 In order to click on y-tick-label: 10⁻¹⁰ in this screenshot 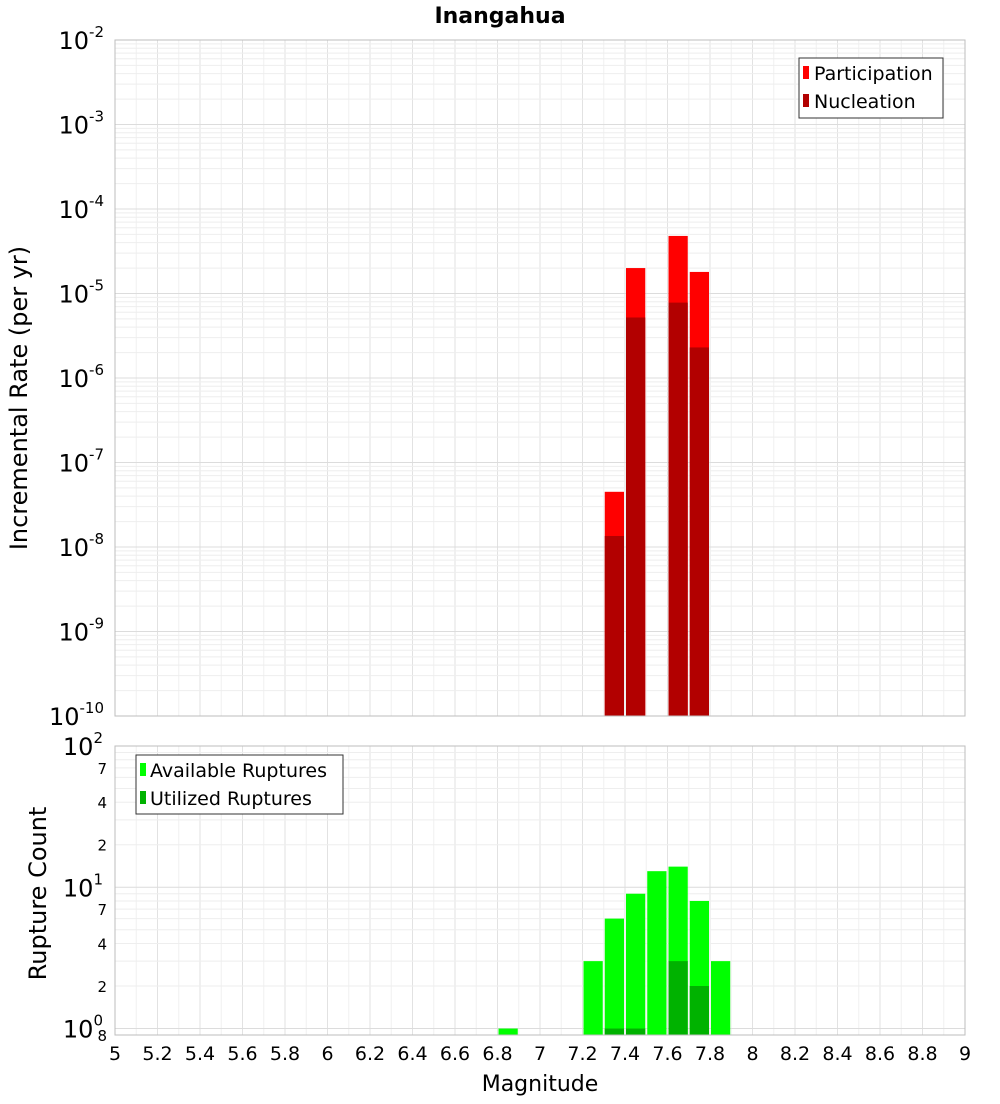, I will do `click(76, 715)`.